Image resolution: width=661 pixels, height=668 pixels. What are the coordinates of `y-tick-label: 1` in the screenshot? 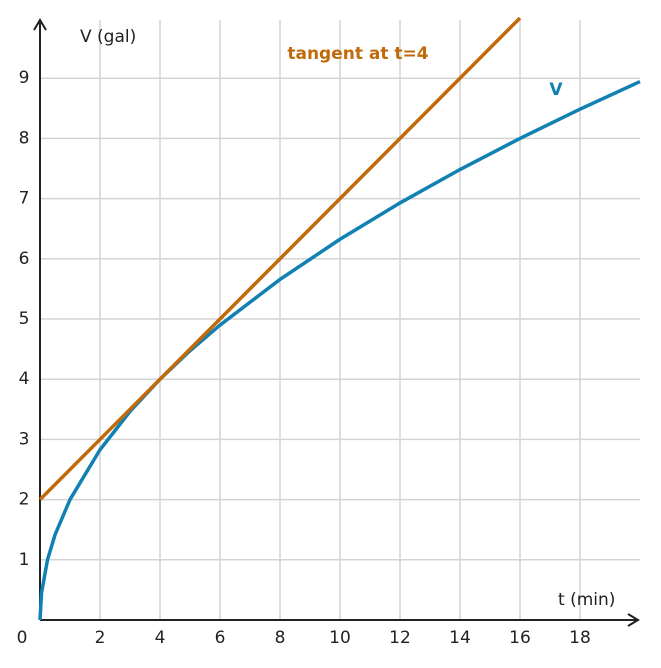 It's located at (24, 560).